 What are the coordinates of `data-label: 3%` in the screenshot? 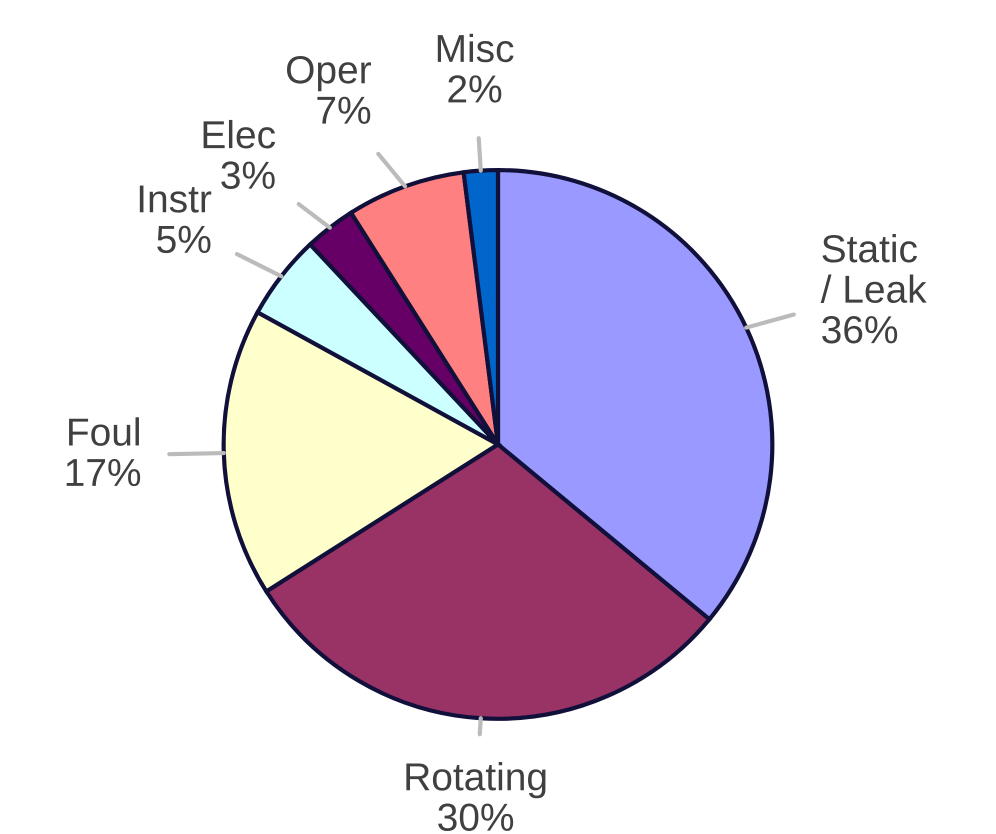 It's located at (248, 175).